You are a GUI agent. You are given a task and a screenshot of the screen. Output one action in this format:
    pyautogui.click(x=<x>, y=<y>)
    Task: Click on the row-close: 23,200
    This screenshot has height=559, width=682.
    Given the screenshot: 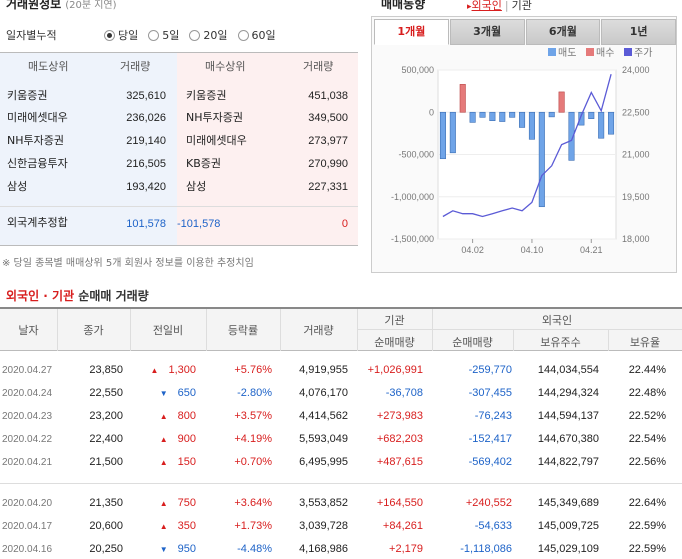 What is the action you would take?
    pyautogui.click(x=106, y=416)
    